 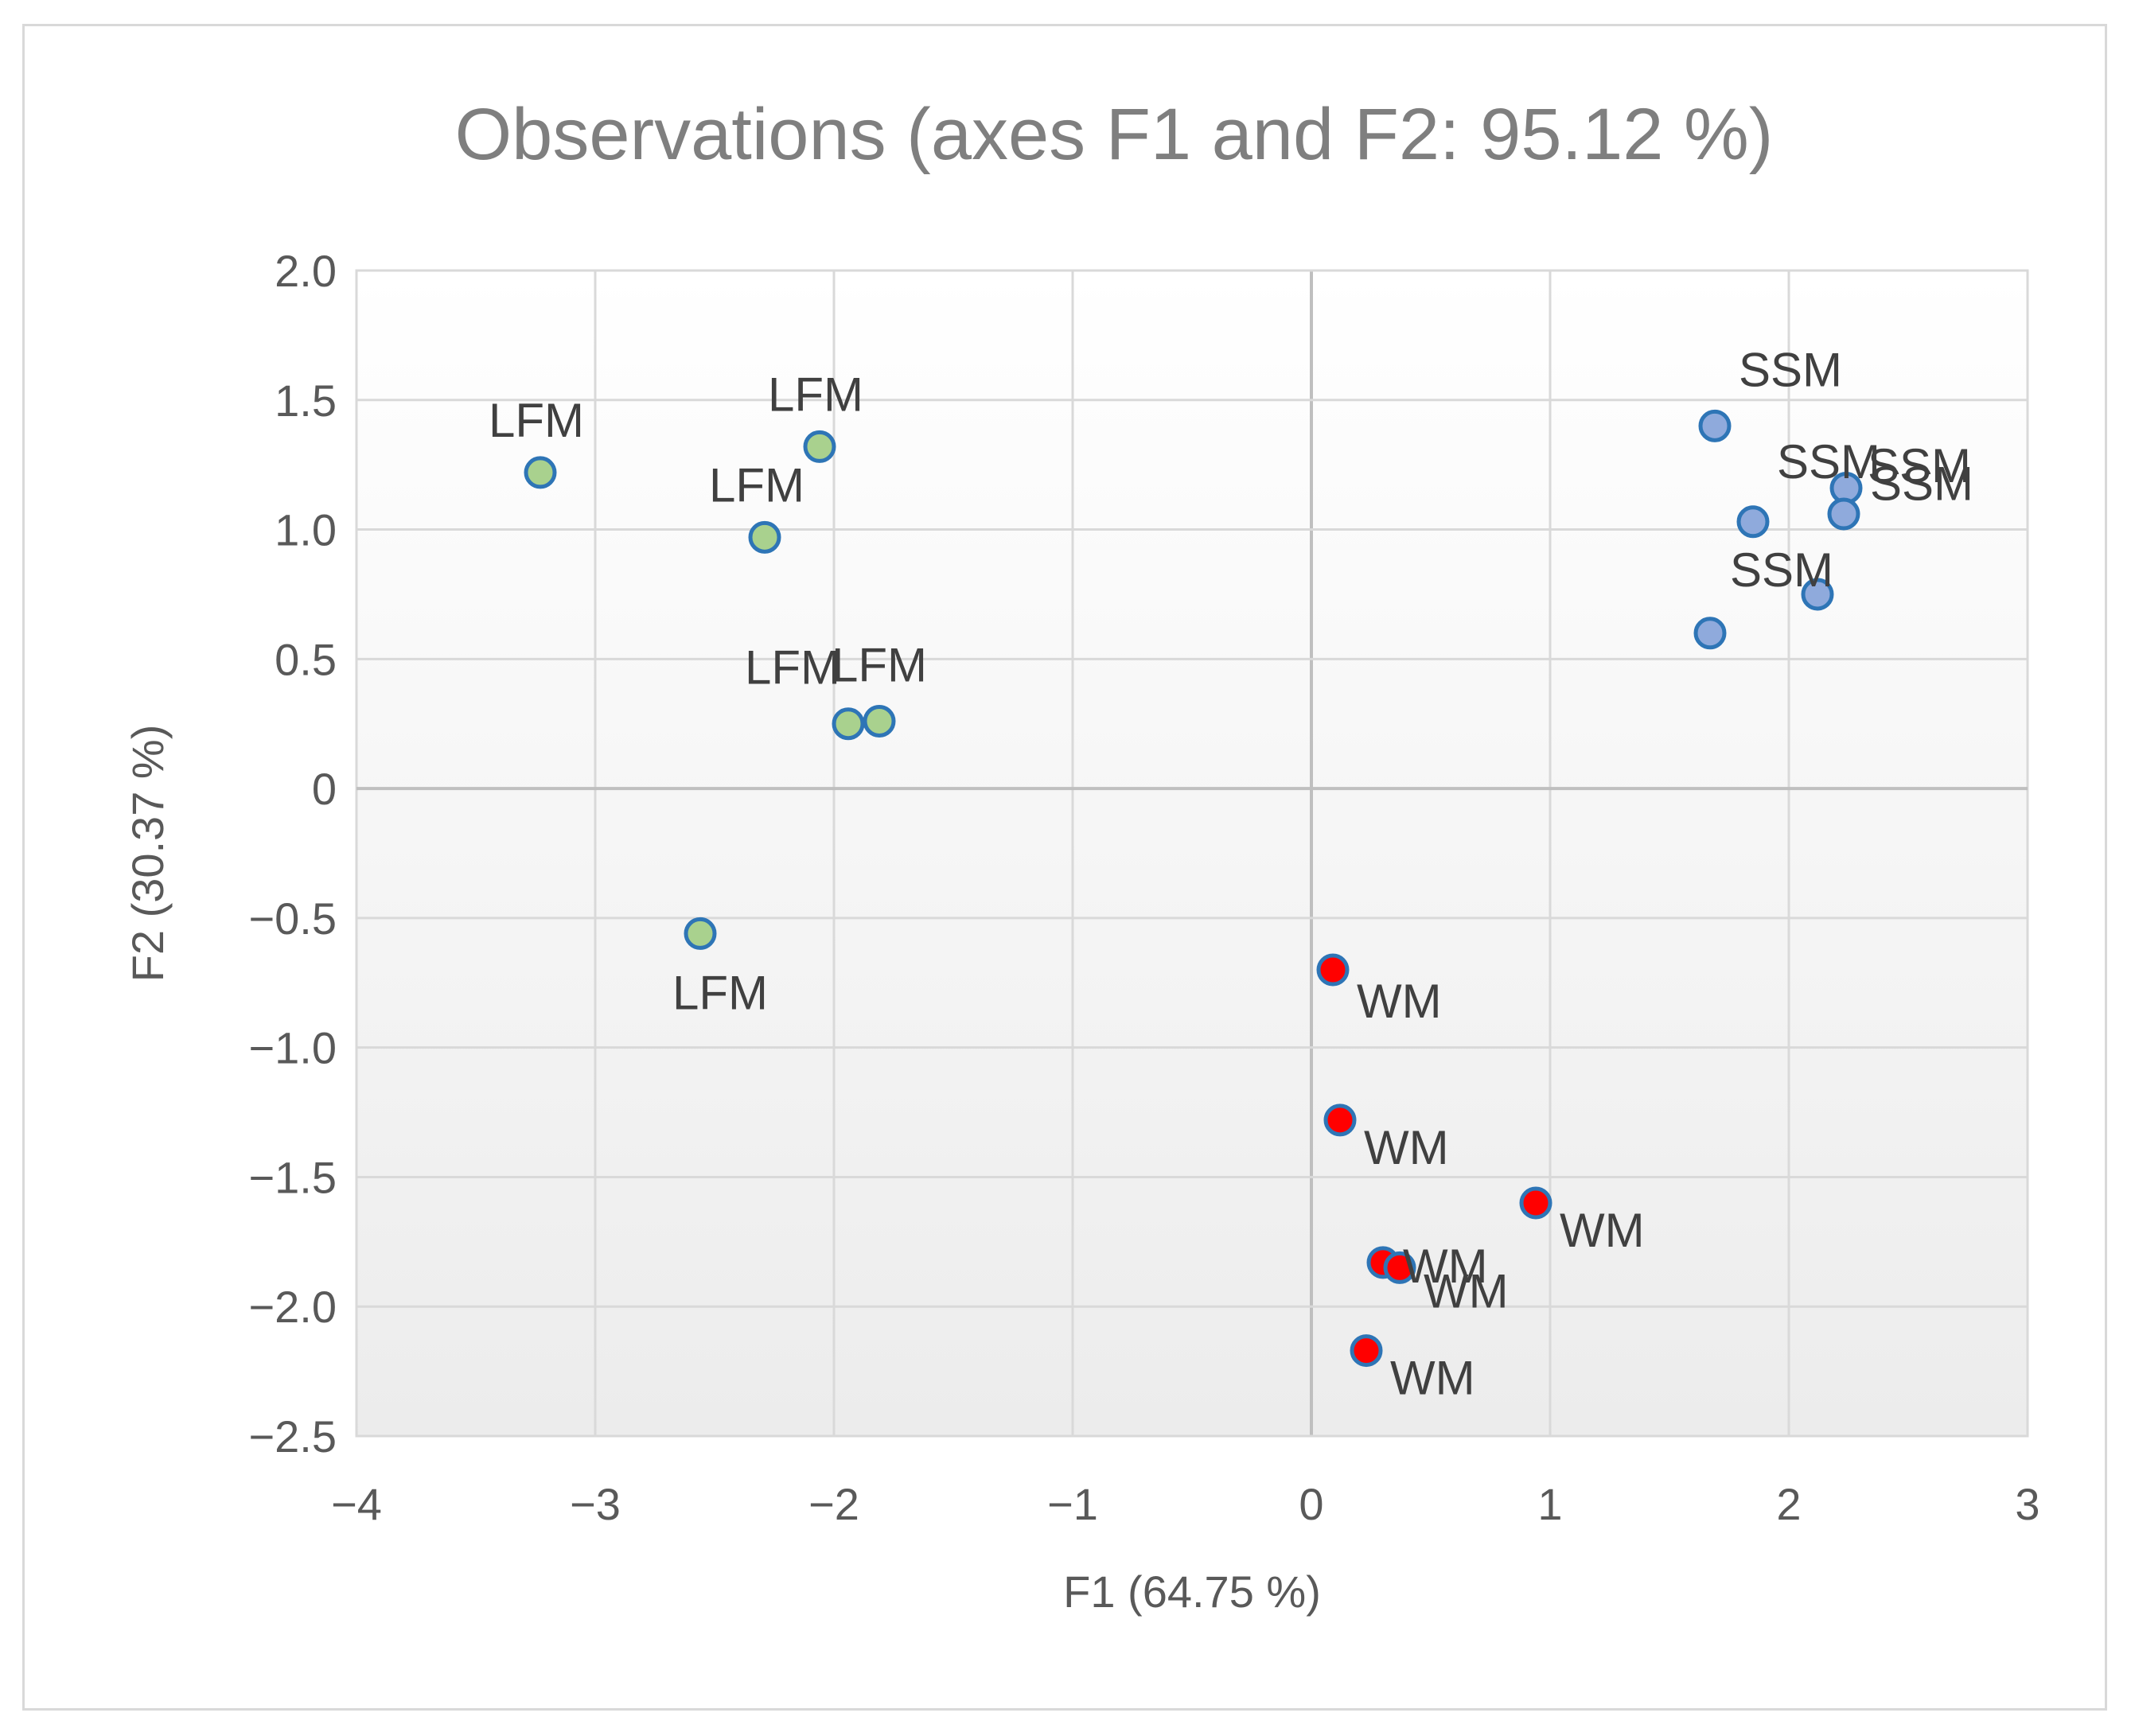 What do you see at coordinates (292, 1048) in the screenshot?
I see `y-tick-label: −1.0` at bounding box center [292, 1048].